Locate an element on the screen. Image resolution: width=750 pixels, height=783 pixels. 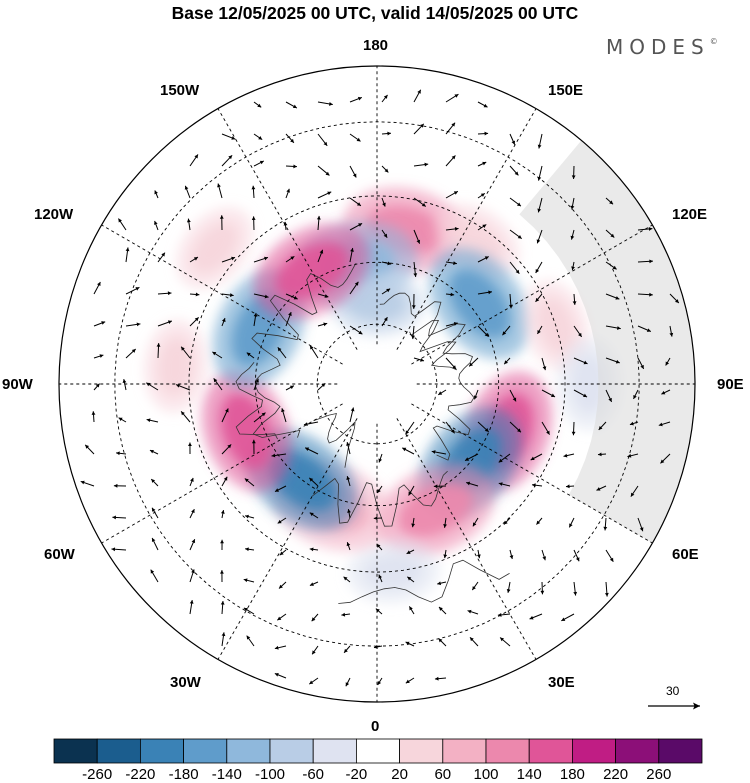
colorbar-tick-label: 100 is located at coordinates (486, 774).